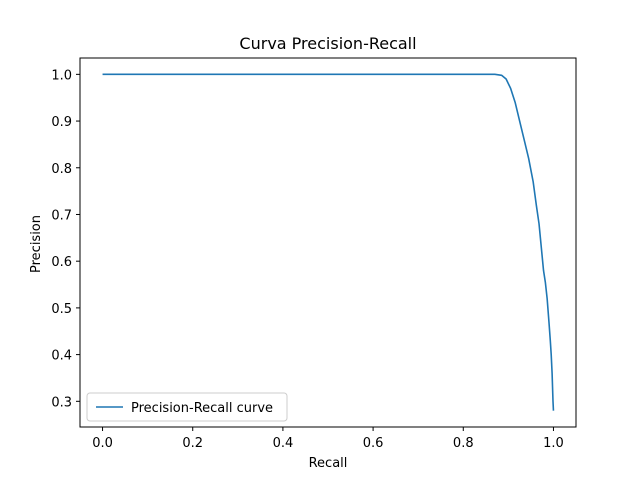  What do you see at coordinates (61, 309) in the screenshot?
I see `y-tick-label: 0.5` at bounding box center [61, 309].